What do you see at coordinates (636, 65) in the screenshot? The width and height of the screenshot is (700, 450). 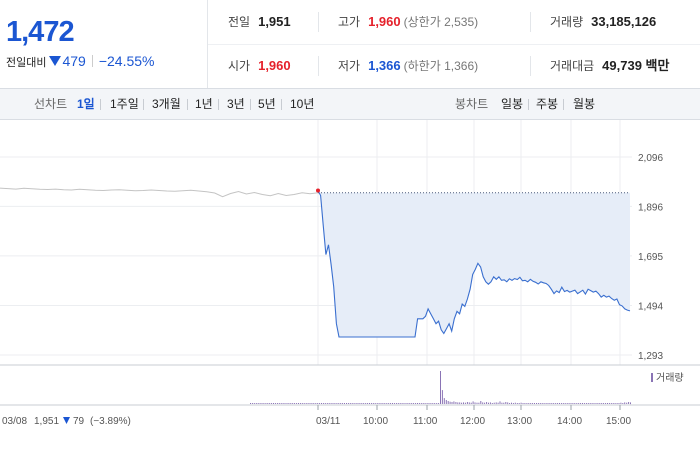 I see `amount-value: 49,739 백만` at bounding box center [636, 65].